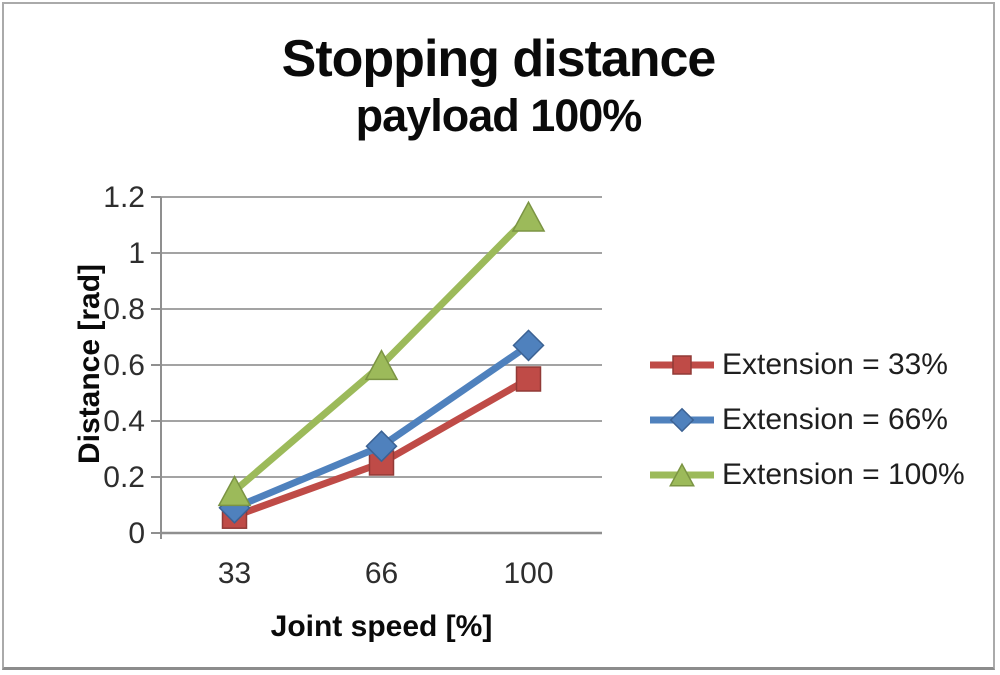  Describe the element at coordinates (124, 365) in the screenshot. I see `y-tick-label: 0.6` at that location.